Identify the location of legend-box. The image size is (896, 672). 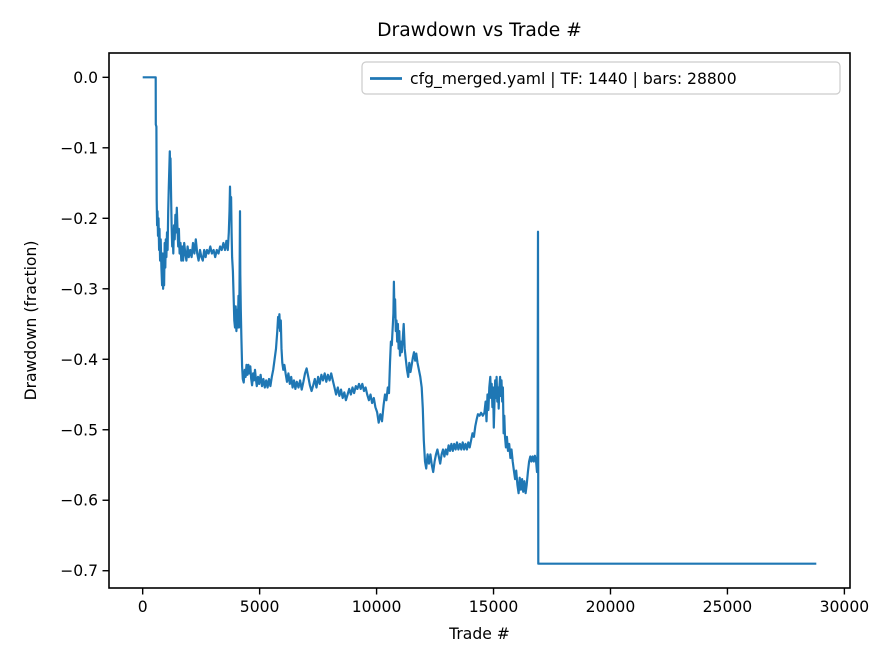
(601, 78).